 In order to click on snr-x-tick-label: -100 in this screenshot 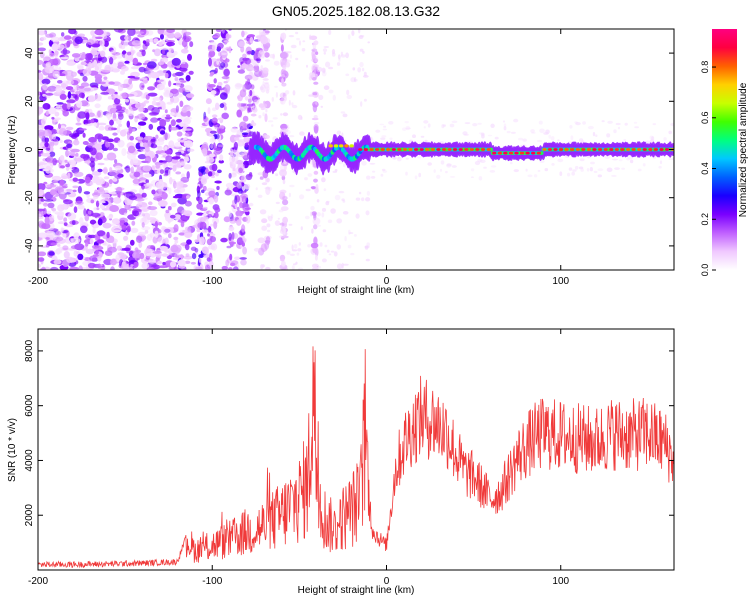, I will do `click(212, 581)`.